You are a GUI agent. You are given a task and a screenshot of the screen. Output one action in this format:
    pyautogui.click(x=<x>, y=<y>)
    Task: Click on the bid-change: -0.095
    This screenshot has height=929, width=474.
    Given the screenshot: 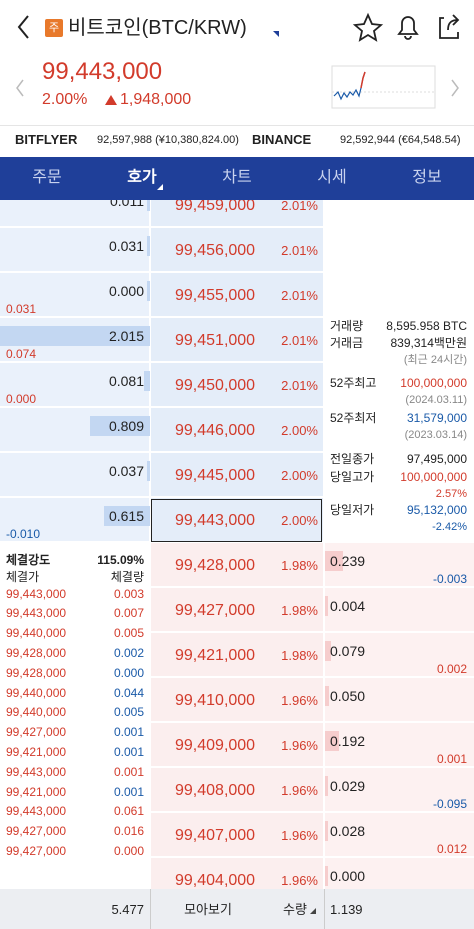 What is the action you would take?
    pyautogui.click(x=449, y=803)
    